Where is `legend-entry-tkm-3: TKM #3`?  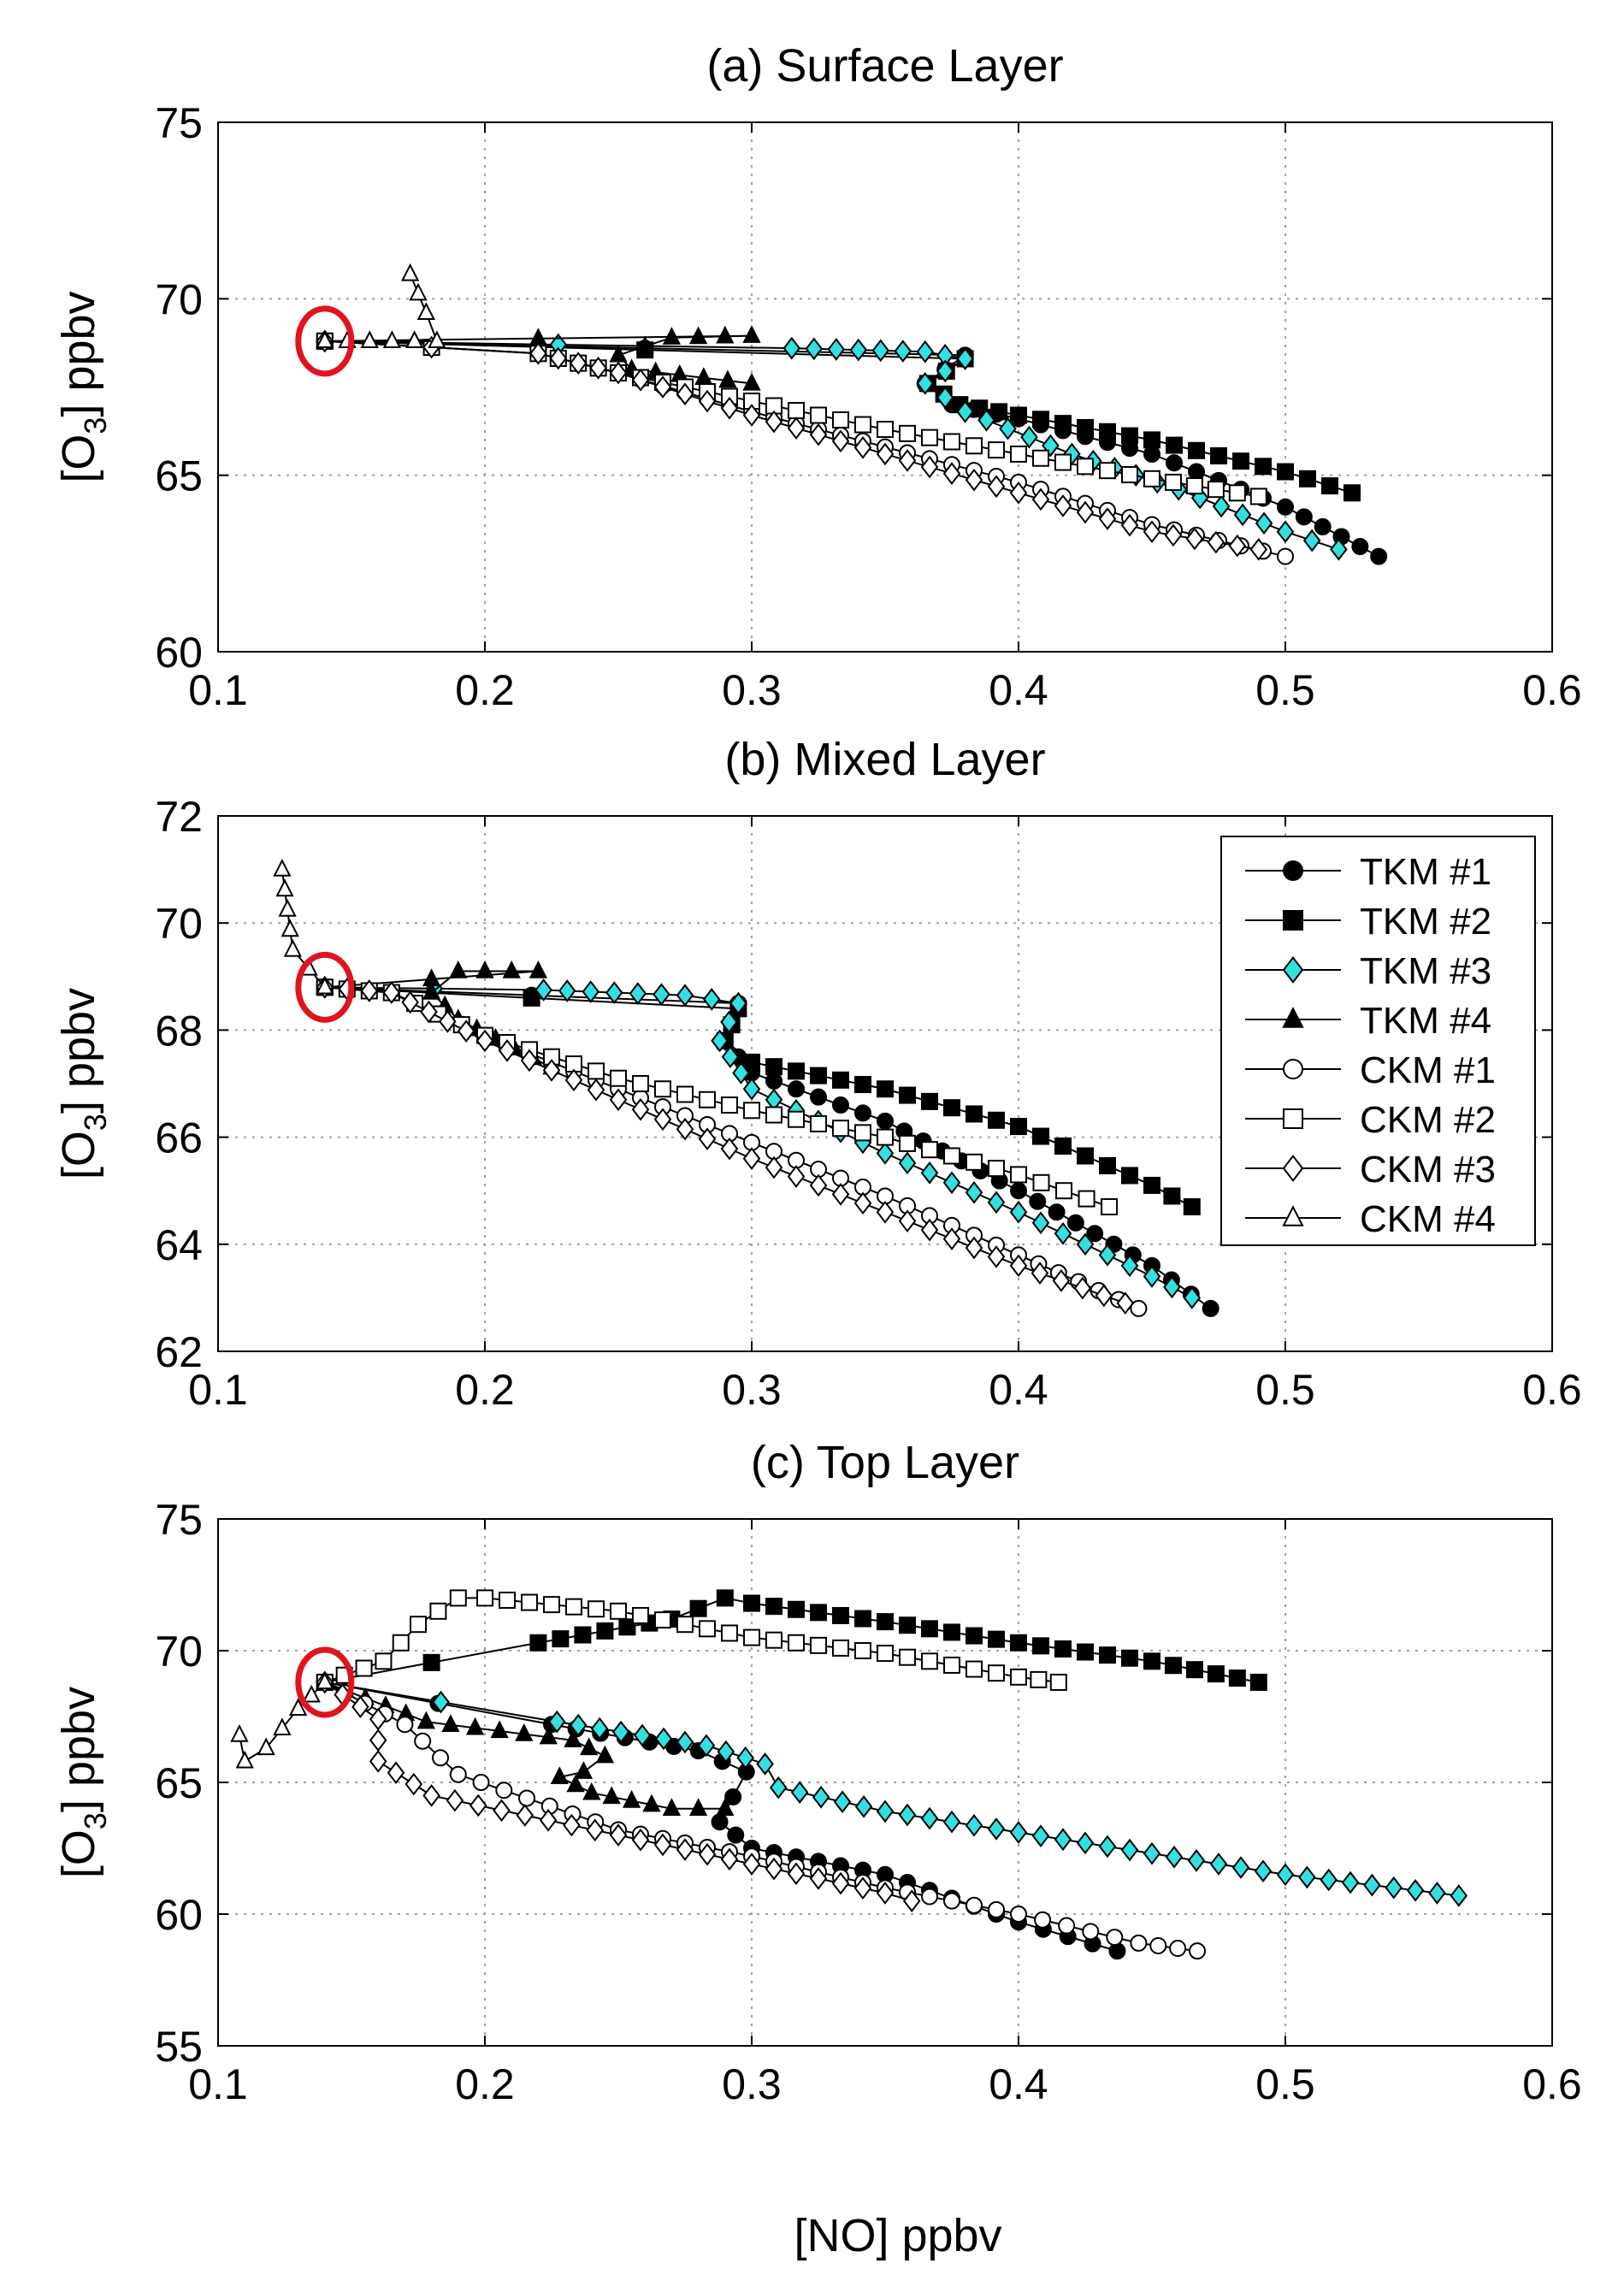 legend-entry-tkm-3: TKM #3 is located at coordinates (1368, 971).